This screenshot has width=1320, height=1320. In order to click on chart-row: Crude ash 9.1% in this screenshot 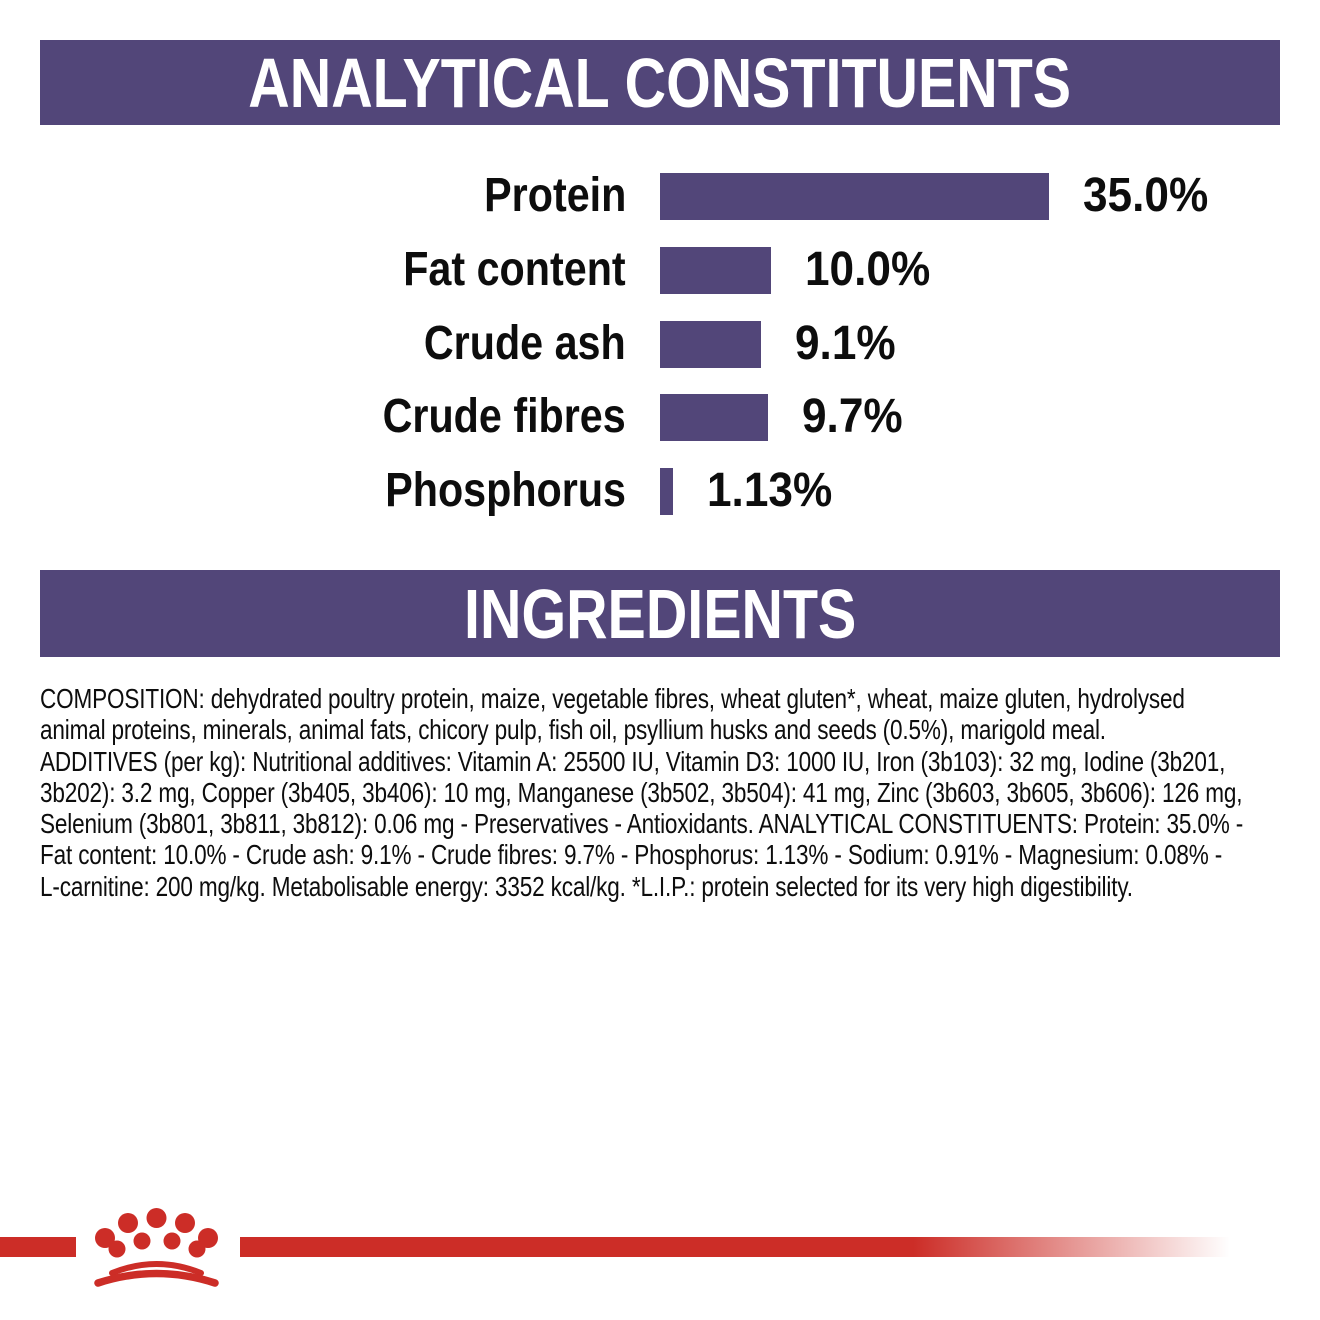, I will do `click(660, 343)`.